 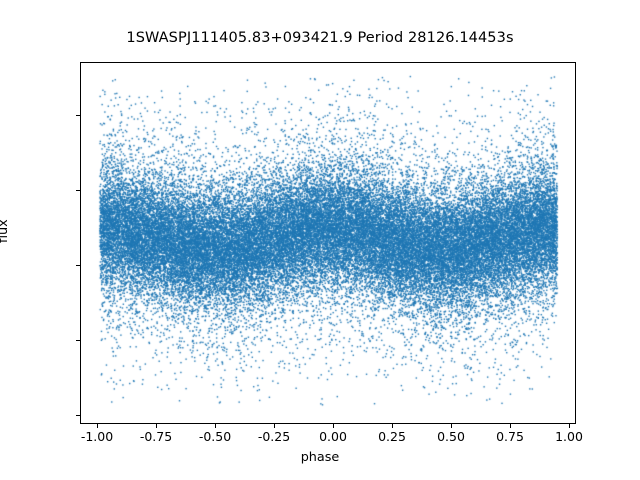 What do you see at coordinates (156, 436) in the screenshot?
I see `x-tick-label: -0.75` at bounding box center [156, 436].